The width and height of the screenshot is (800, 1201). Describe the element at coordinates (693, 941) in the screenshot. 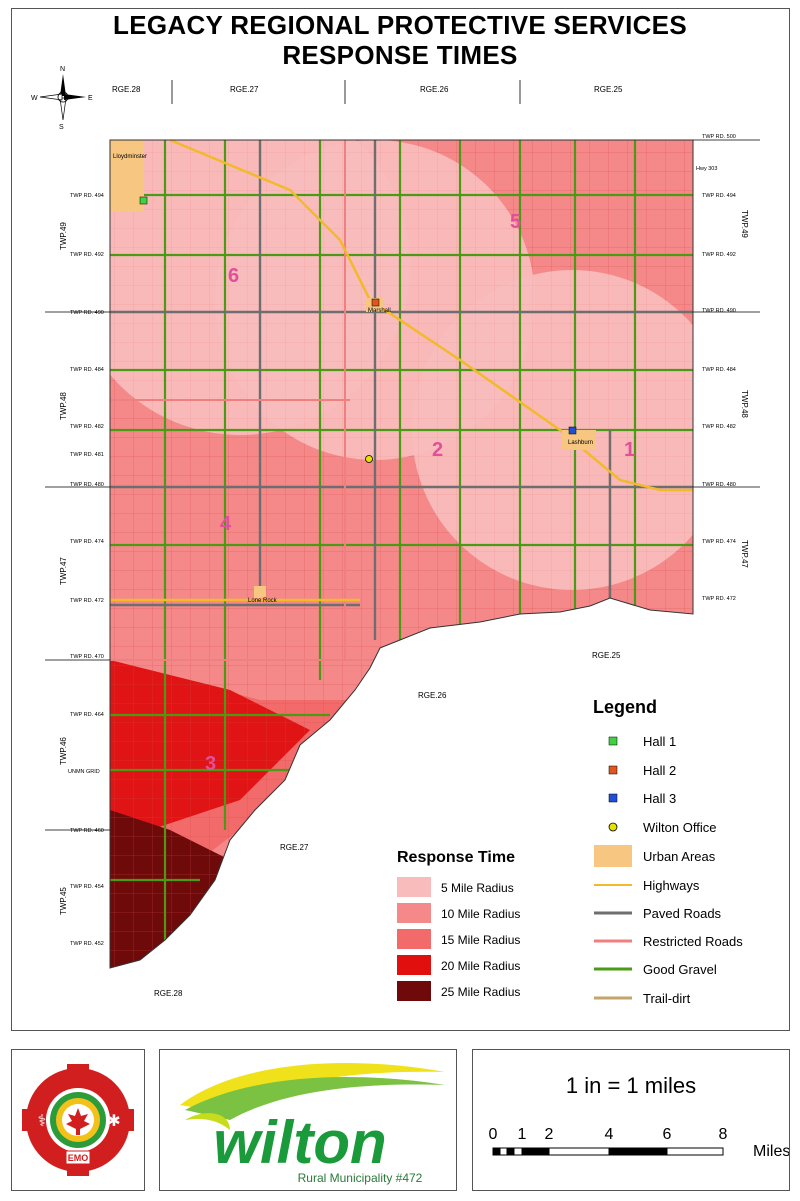

I see `legend-restricted-label: Restricted Roads` at that location.